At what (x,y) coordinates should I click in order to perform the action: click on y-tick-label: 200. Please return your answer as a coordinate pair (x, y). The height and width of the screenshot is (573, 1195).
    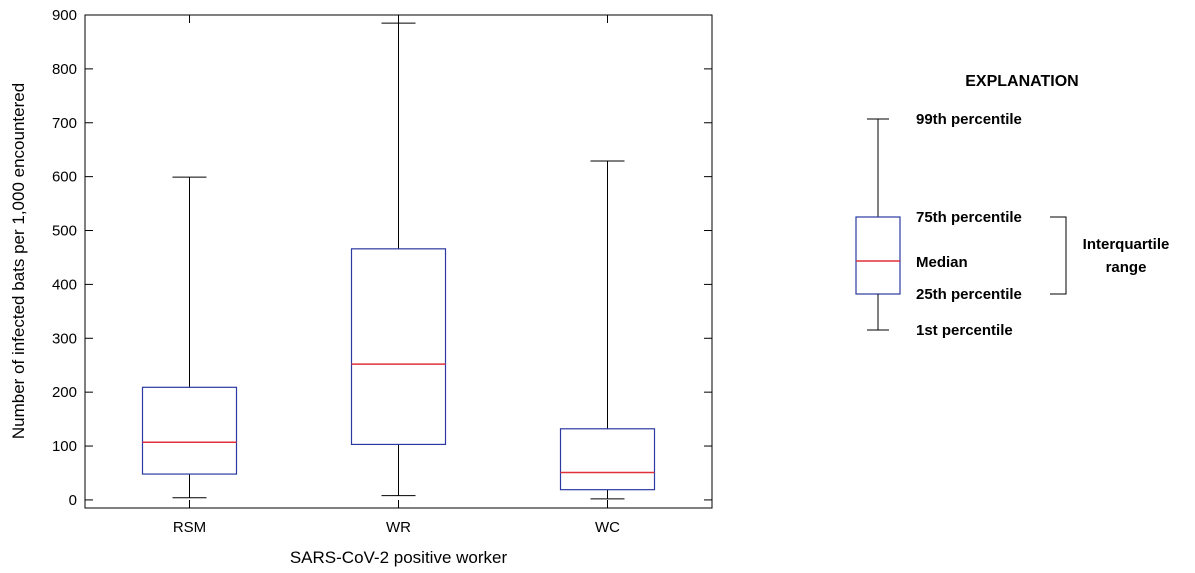
    Looking at the image, I should click on (64, 392).